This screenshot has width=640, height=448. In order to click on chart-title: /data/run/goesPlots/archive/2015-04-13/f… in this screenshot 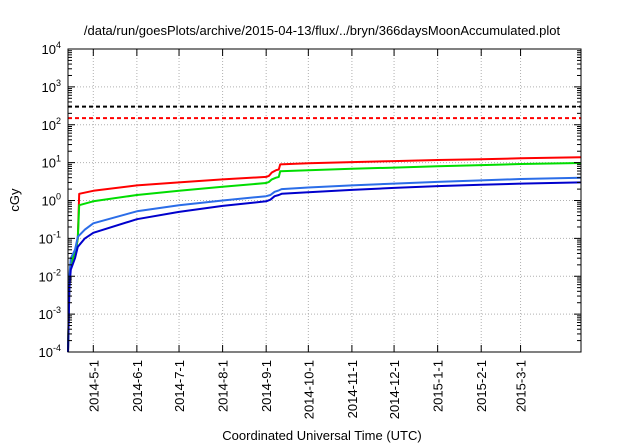, I will do `click(322, 30)`.